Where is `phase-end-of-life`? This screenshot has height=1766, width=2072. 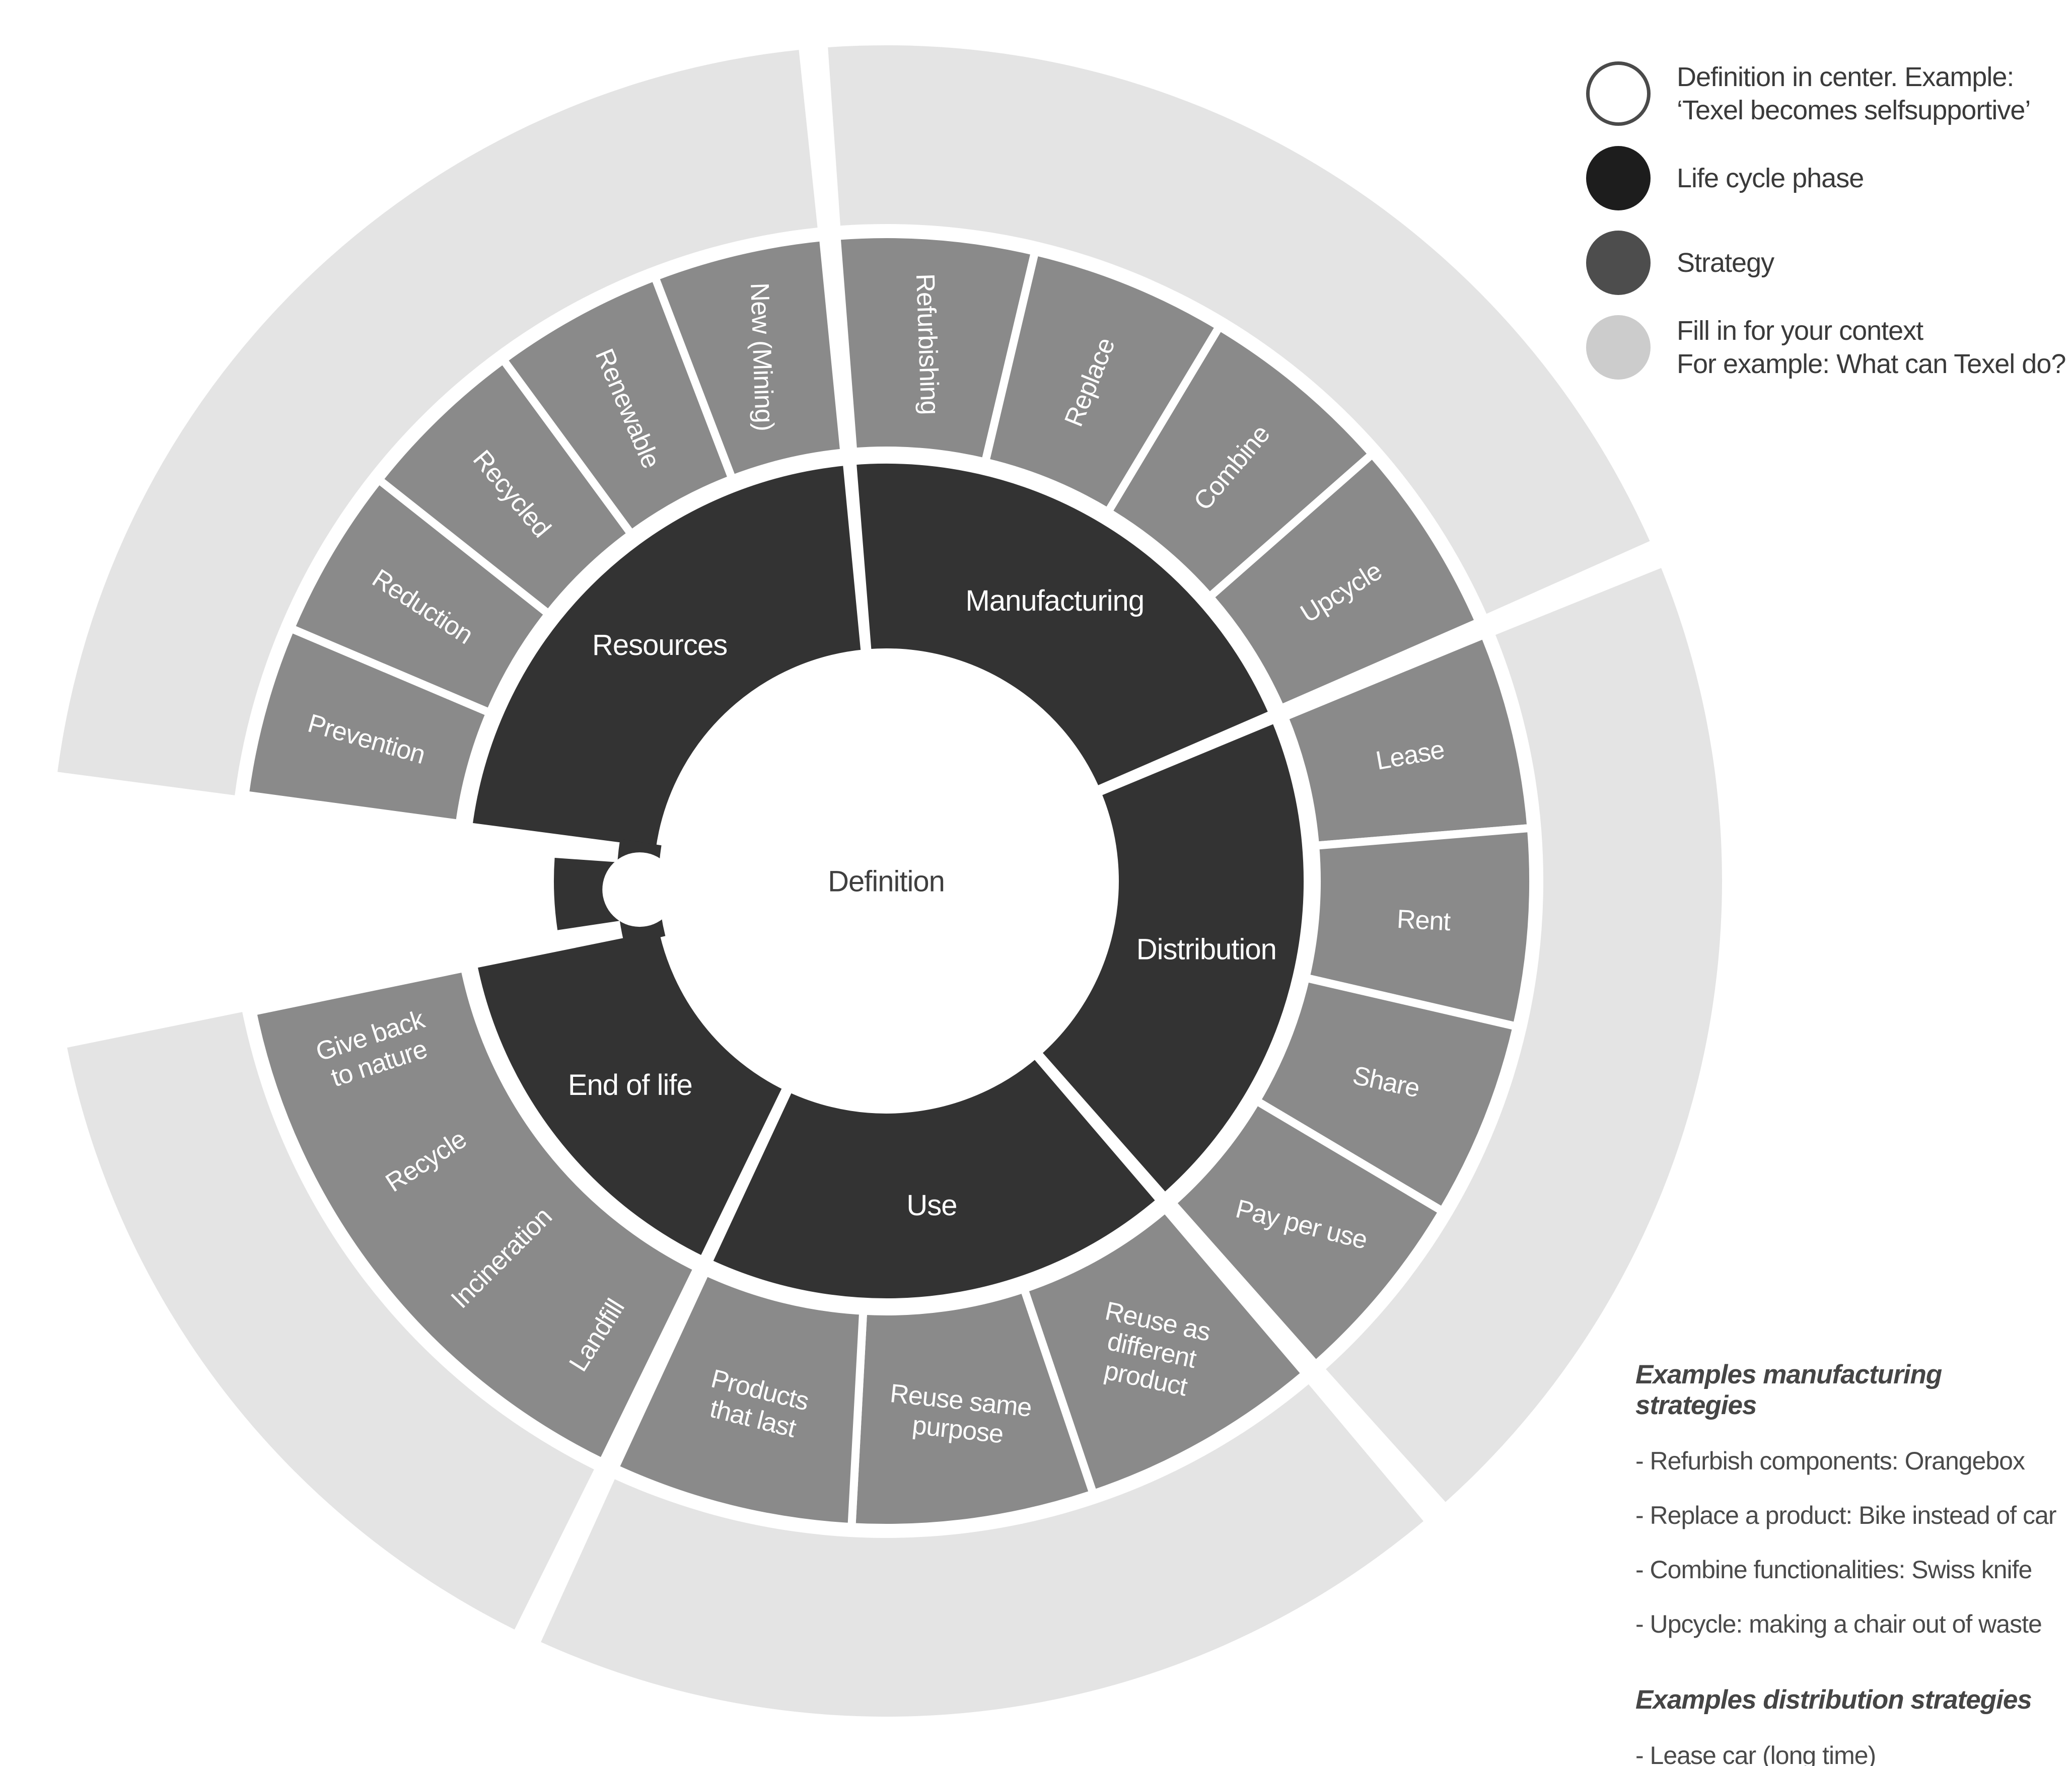 phase-end-of-life is located at coordinates (630, 1093).